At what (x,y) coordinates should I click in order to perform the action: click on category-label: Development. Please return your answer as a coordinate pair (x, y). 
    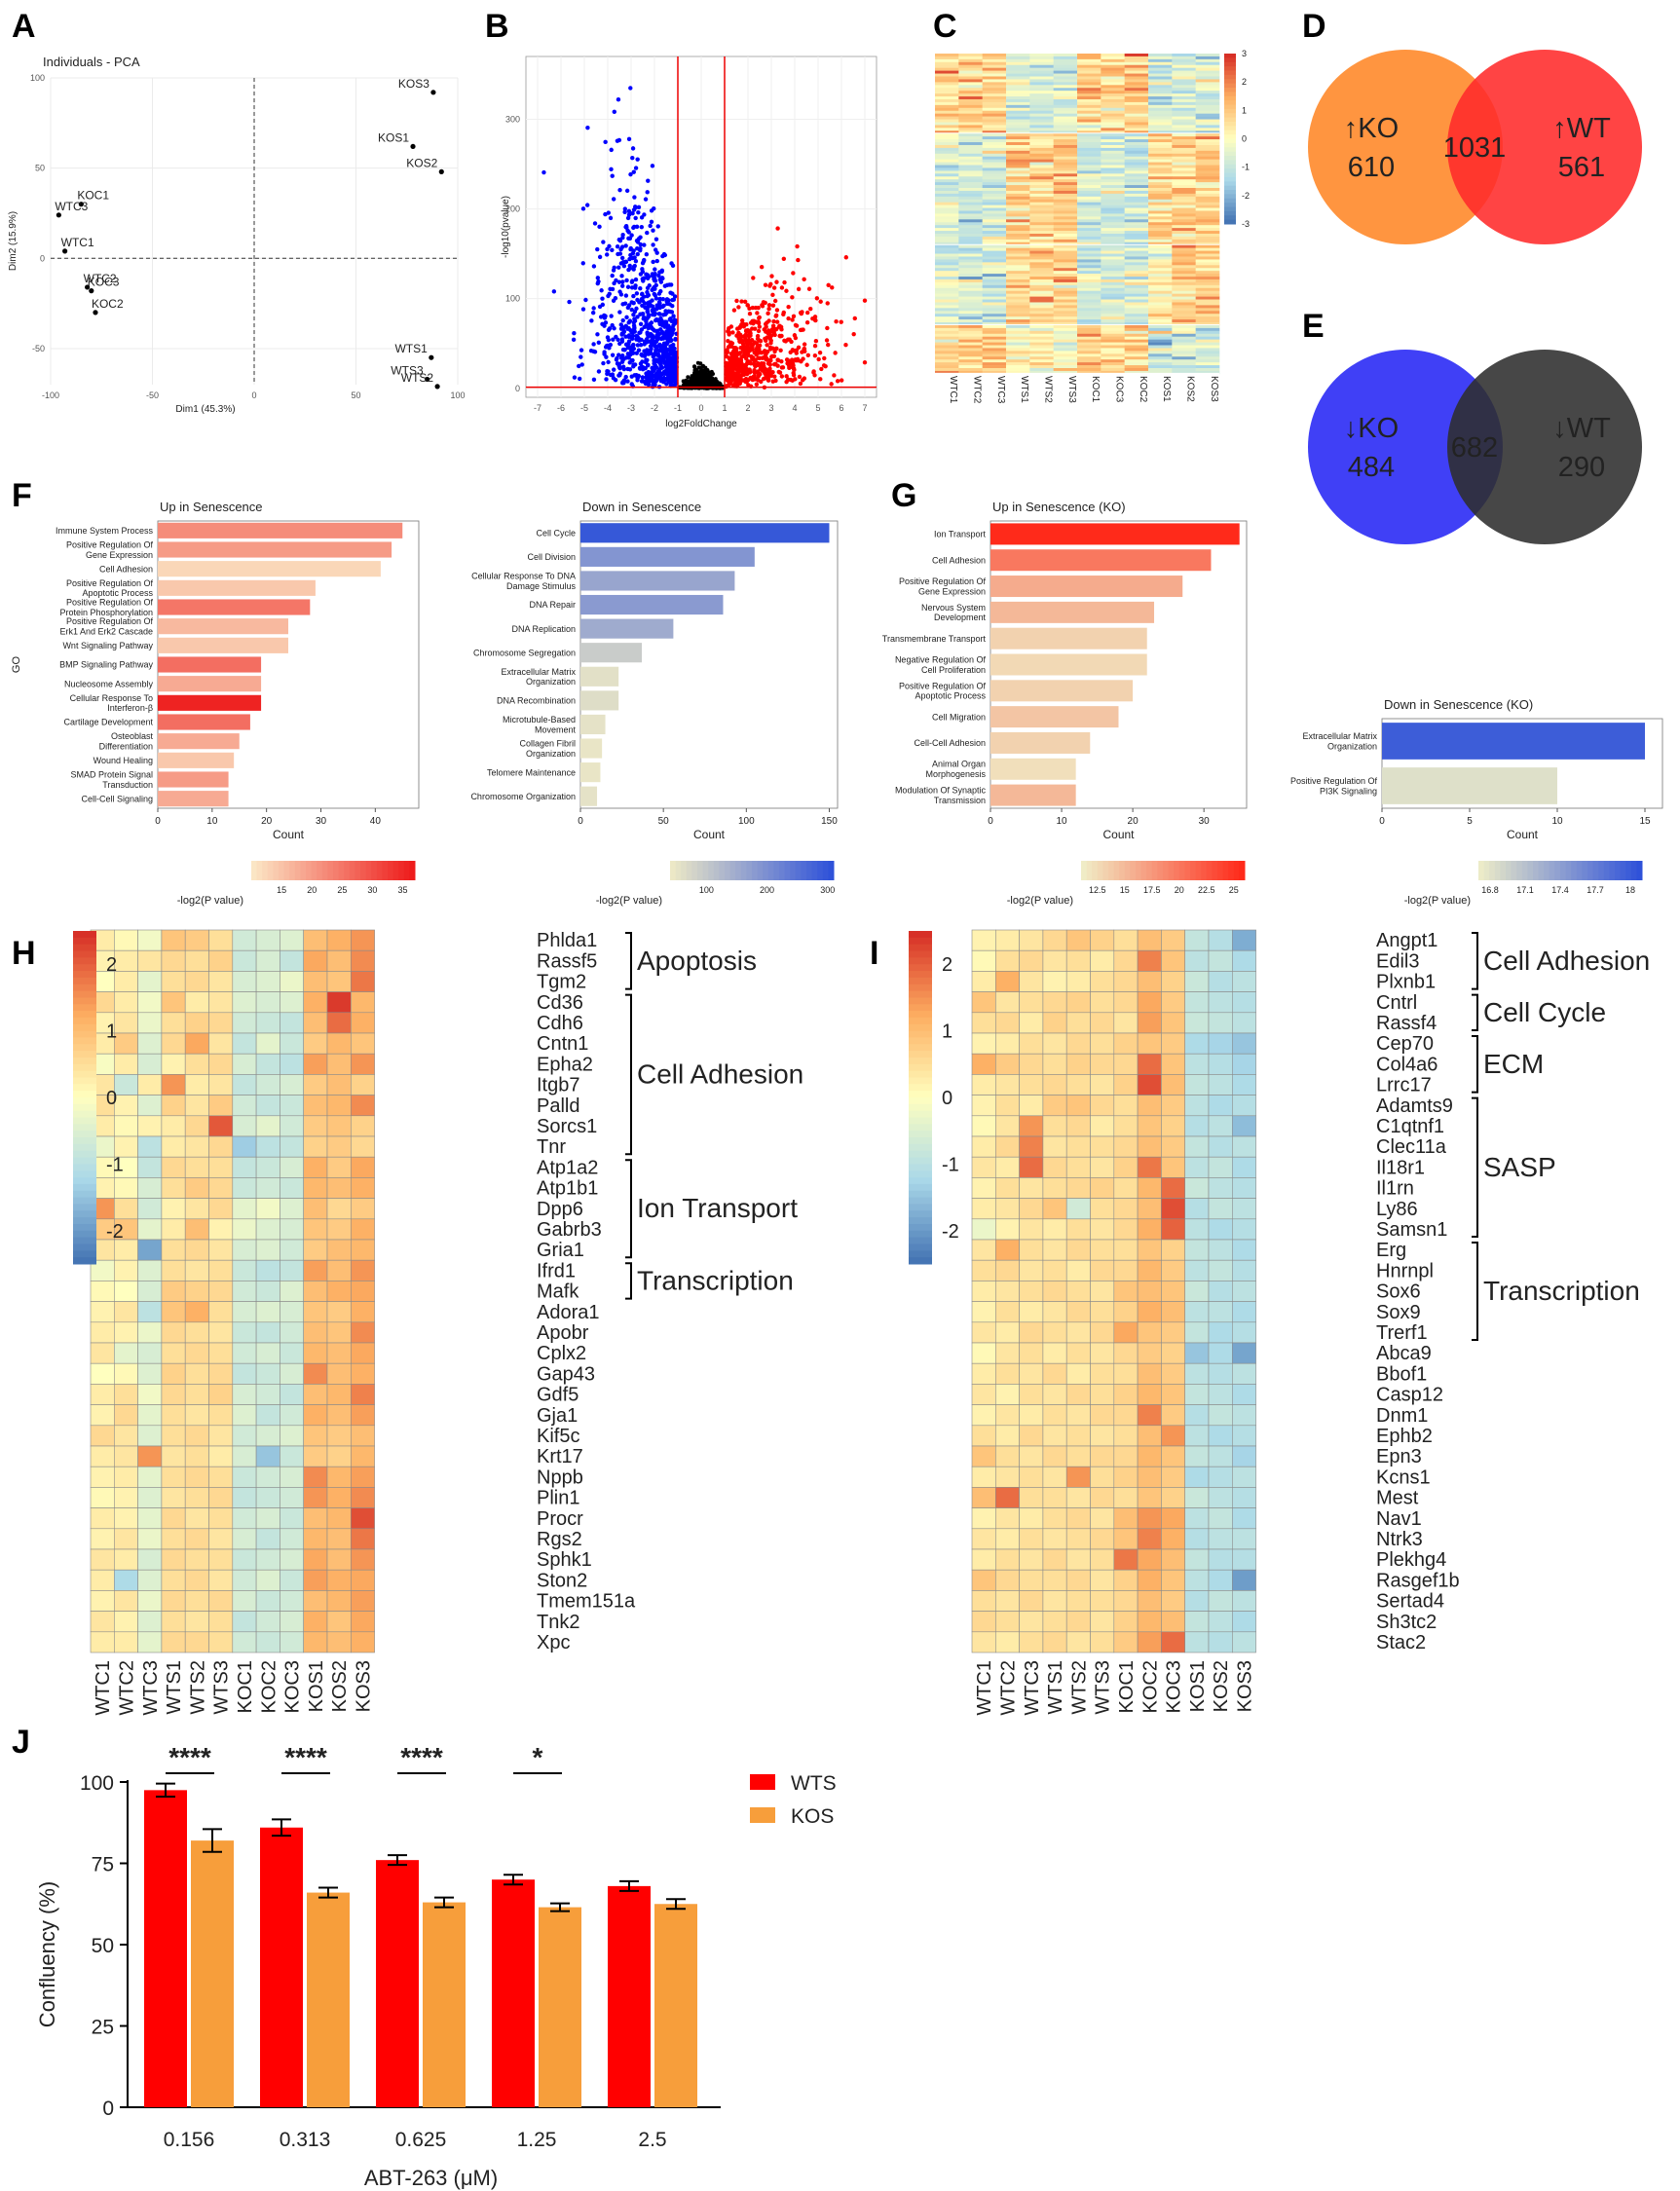
    Looking at the image, I should click on (960, 617).